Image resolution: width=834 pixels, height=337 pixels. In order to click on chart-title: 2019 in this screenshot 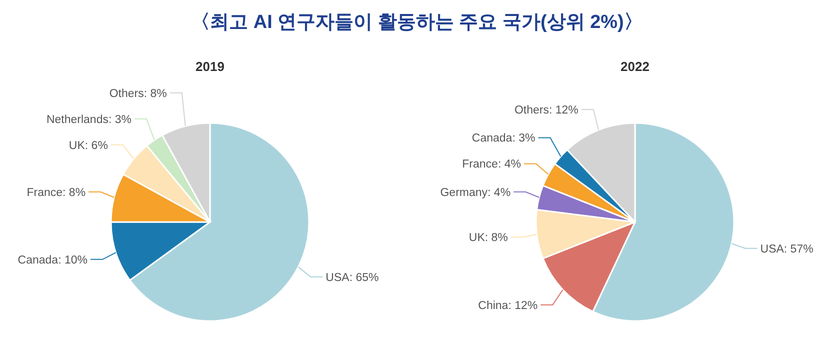, I will do `click(210, 66)`.